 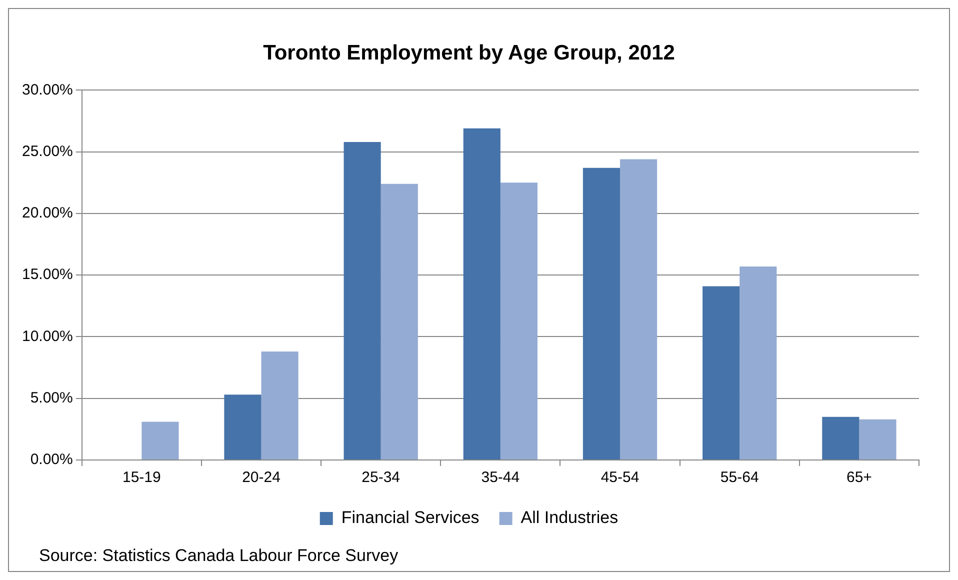 I want to click on y-tick-label: 30.00%, so click(x=47, y=89).